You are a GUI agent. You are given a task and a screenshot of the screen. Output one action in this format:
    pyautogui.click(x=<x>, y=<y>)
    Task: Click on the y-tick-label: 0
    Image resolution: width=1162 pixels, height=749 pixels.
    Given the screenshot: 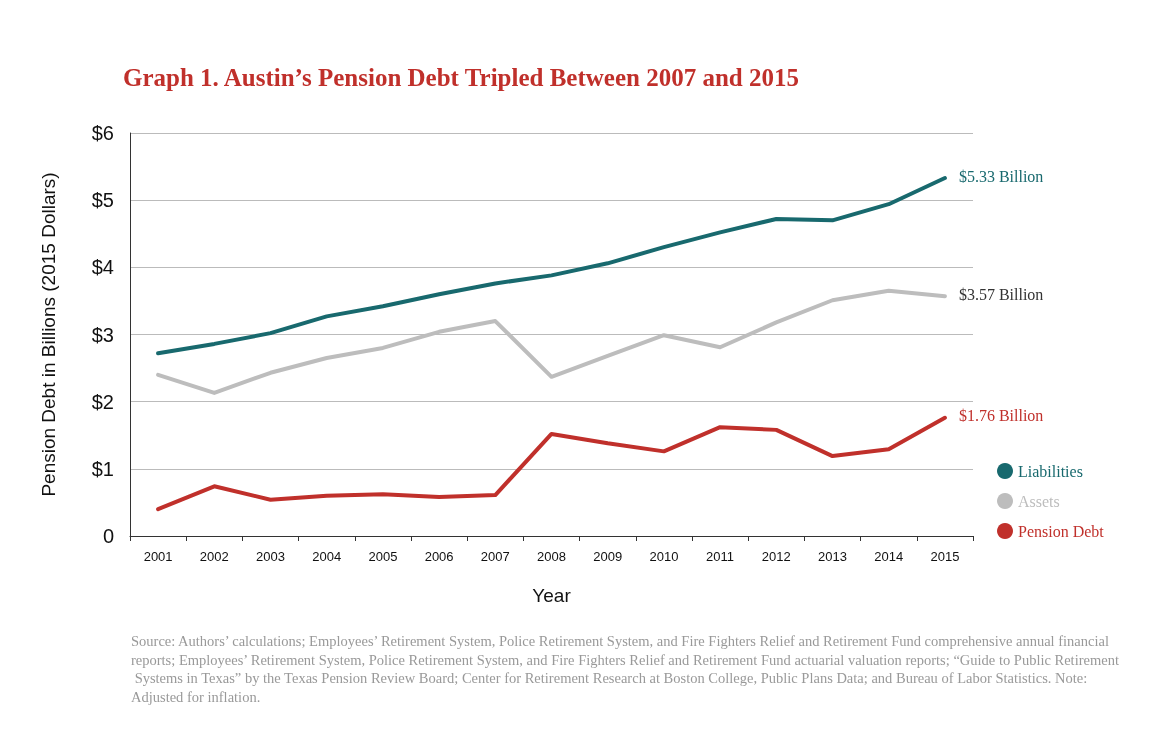 What is the action you would take?
    pyautogui.click(x=108, y=536)
    